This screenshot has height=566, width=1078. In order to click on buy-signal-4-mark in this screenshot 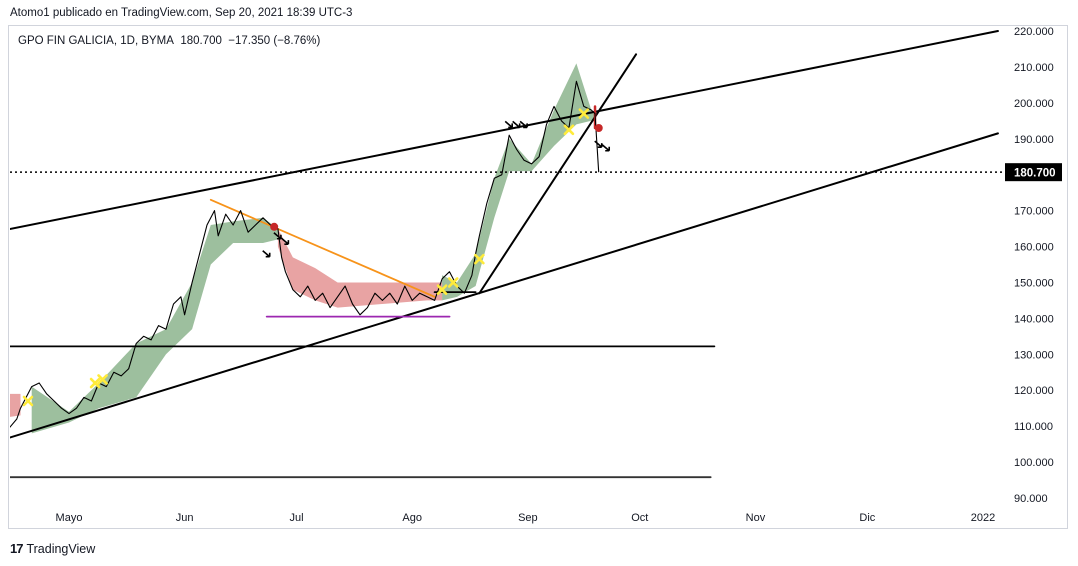, I will do `click(453, 282)`.